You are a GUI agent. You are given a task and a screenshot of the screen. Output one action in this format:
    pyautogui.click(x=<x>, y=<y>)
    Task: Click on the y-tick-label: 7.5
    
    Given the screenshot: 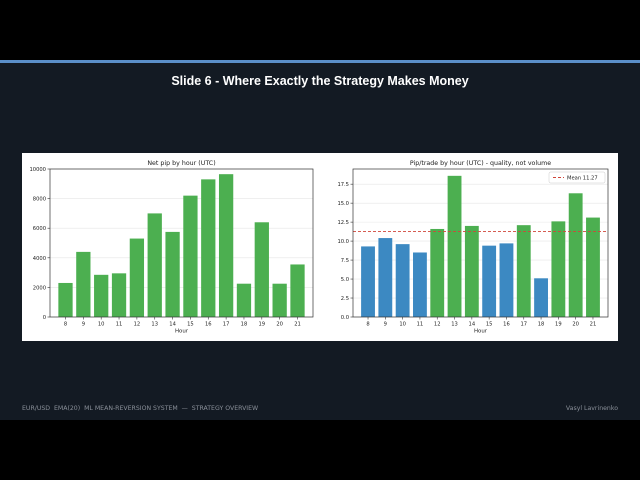 What is the action you would take?
    pyautogui.click(x=345, y=261)
    